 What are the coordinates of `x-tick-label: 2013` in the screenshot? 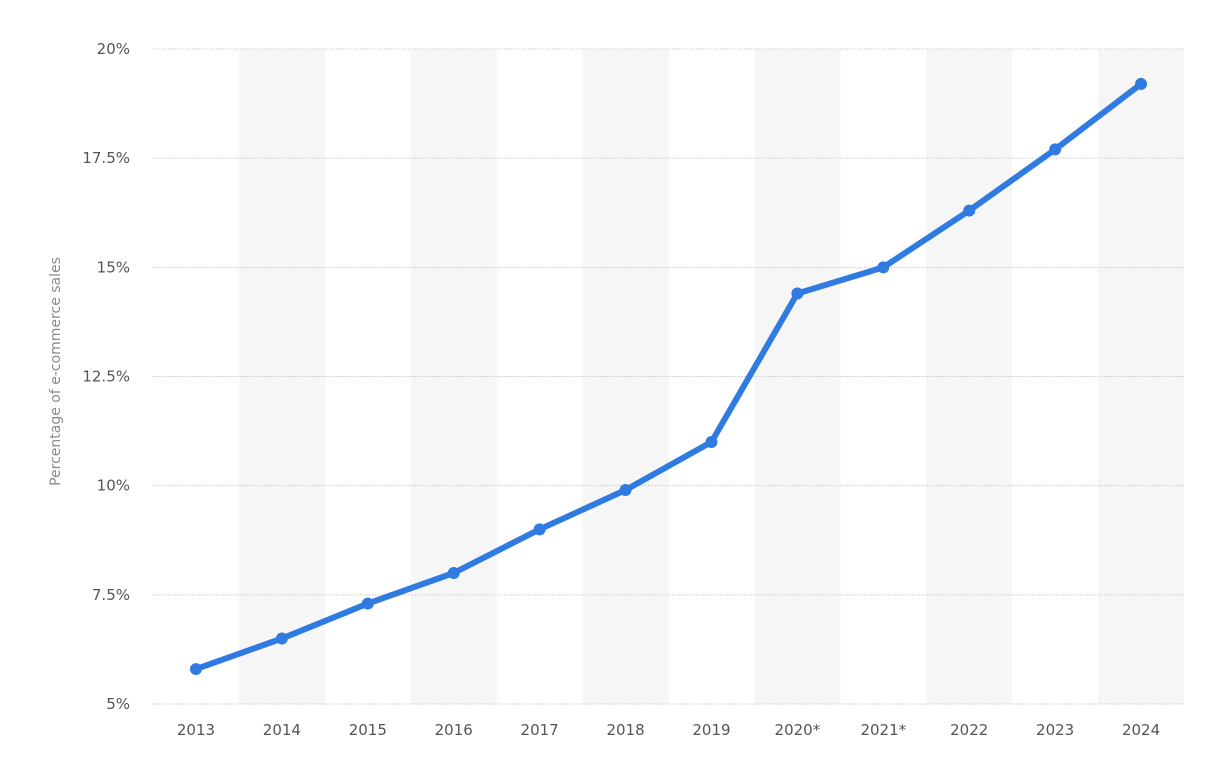 It's located at (196, 730).